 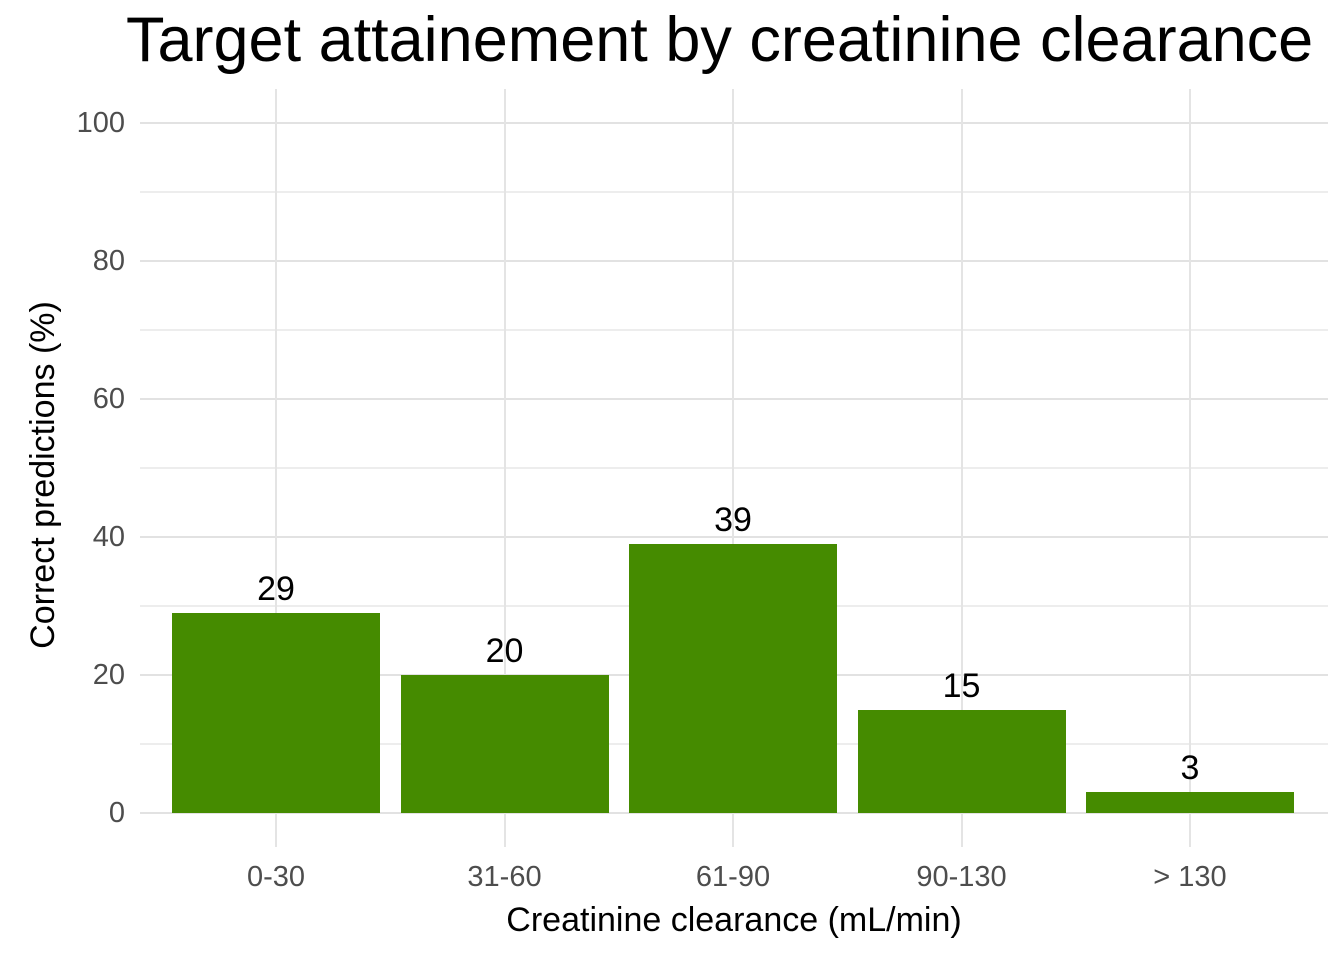 What do you see at coordinates (733, 519) in the screenshot?
I see `bar-value-label: 39` at bounding box center [733, 519].